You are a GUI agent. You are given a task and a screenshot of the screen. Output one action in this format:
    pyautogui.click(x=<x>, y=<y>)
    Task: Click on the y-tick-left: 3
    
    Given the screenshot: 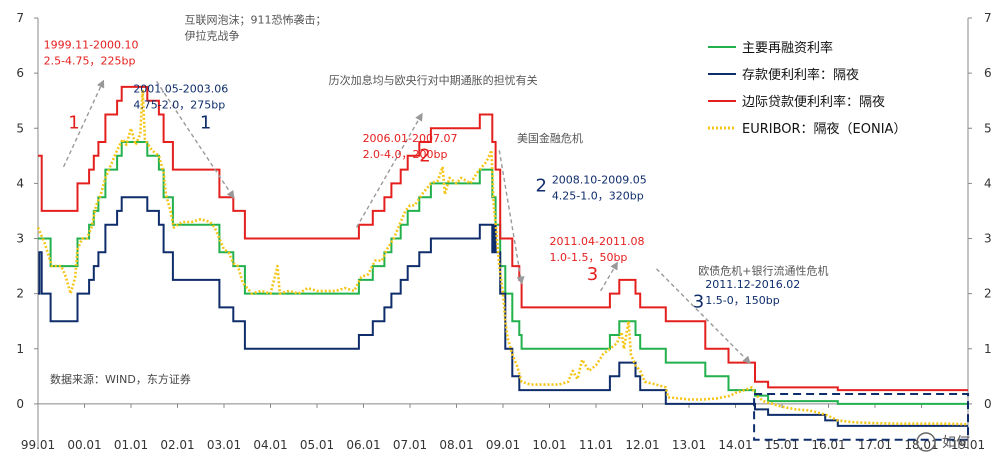 What is the action you would take?
    pyautogui.click(x=20, y=239)
    